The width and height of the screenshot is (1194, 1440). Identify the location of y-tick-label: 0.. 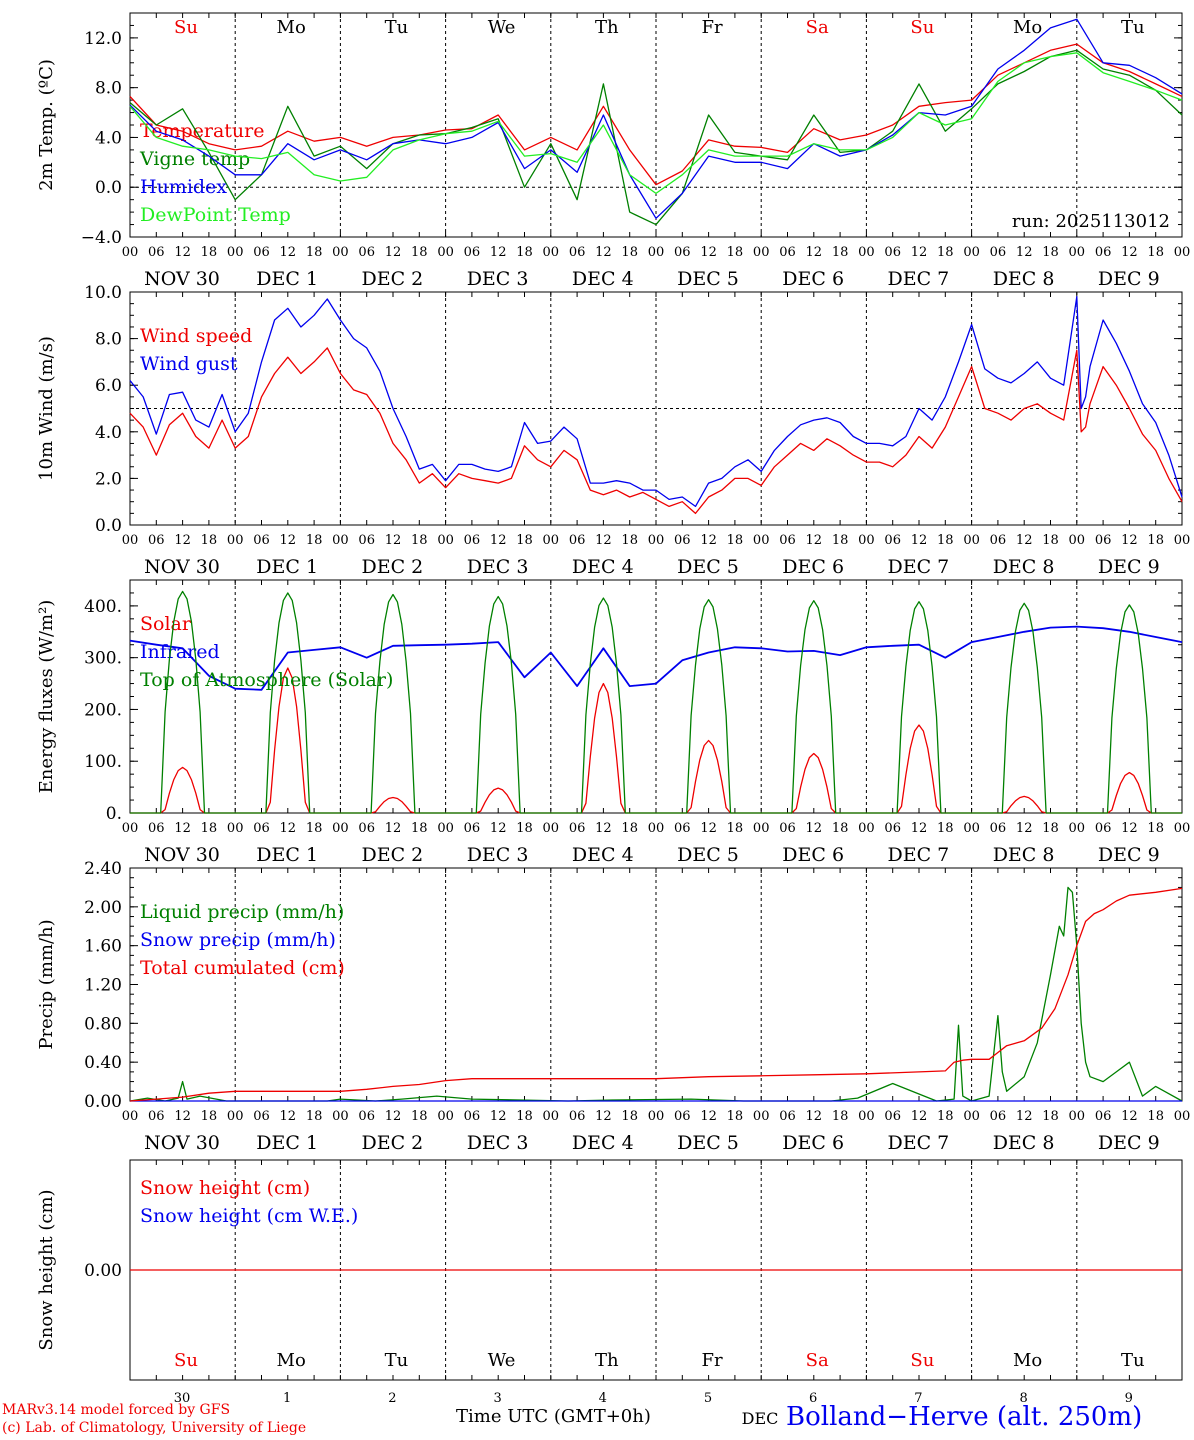
(114, 814).